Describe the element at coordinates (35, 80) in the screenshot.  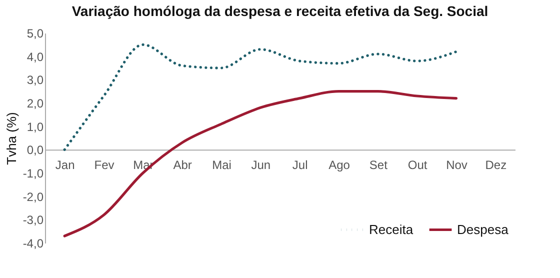
I see `y-tick-label: 3,0` at that location.